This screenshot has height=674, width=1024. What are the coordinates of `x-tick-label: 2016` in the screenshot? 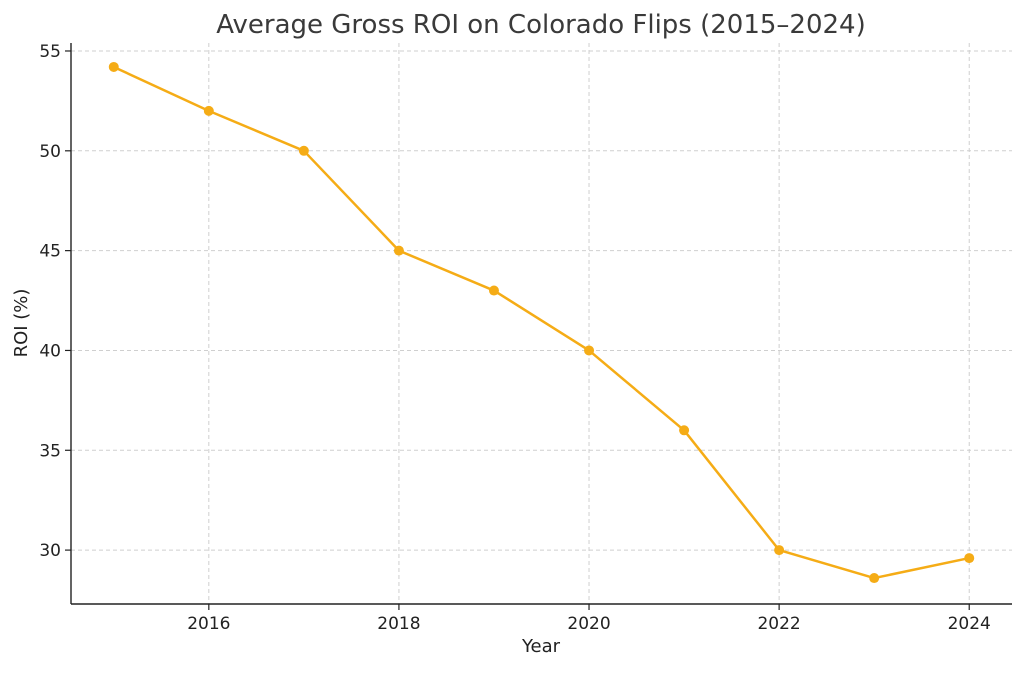 It's located at (208, 624).